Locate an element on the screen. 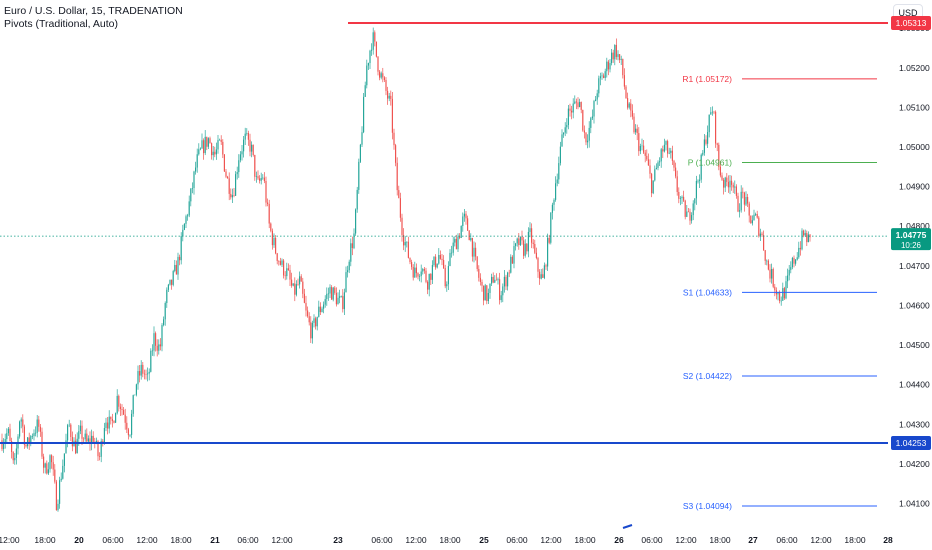 Image resolution: width=932 pixels, height=550 pixels. price-tick-label: 1.04900 is located at coordinates (914, 187).